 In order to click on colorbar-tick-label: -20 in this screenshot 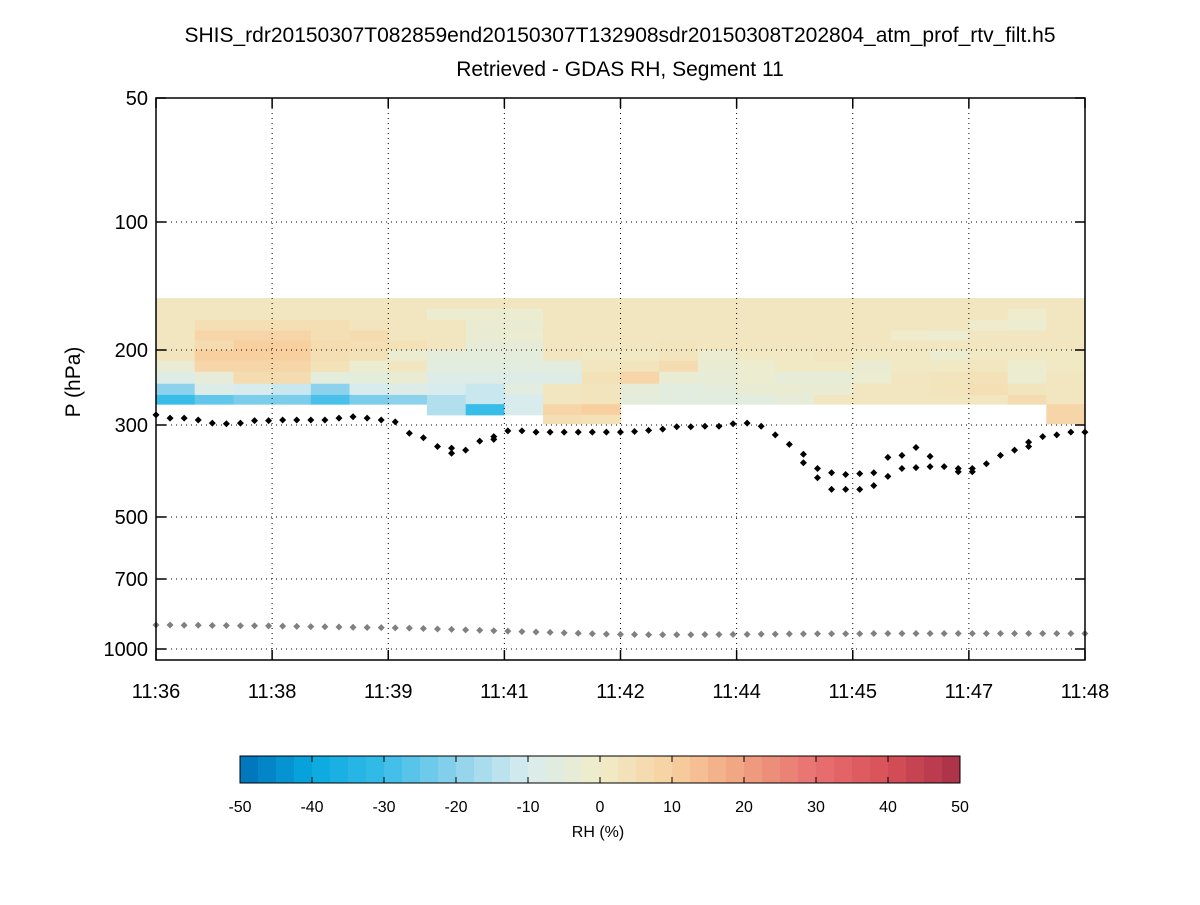, I will do `click(455, 807)`.